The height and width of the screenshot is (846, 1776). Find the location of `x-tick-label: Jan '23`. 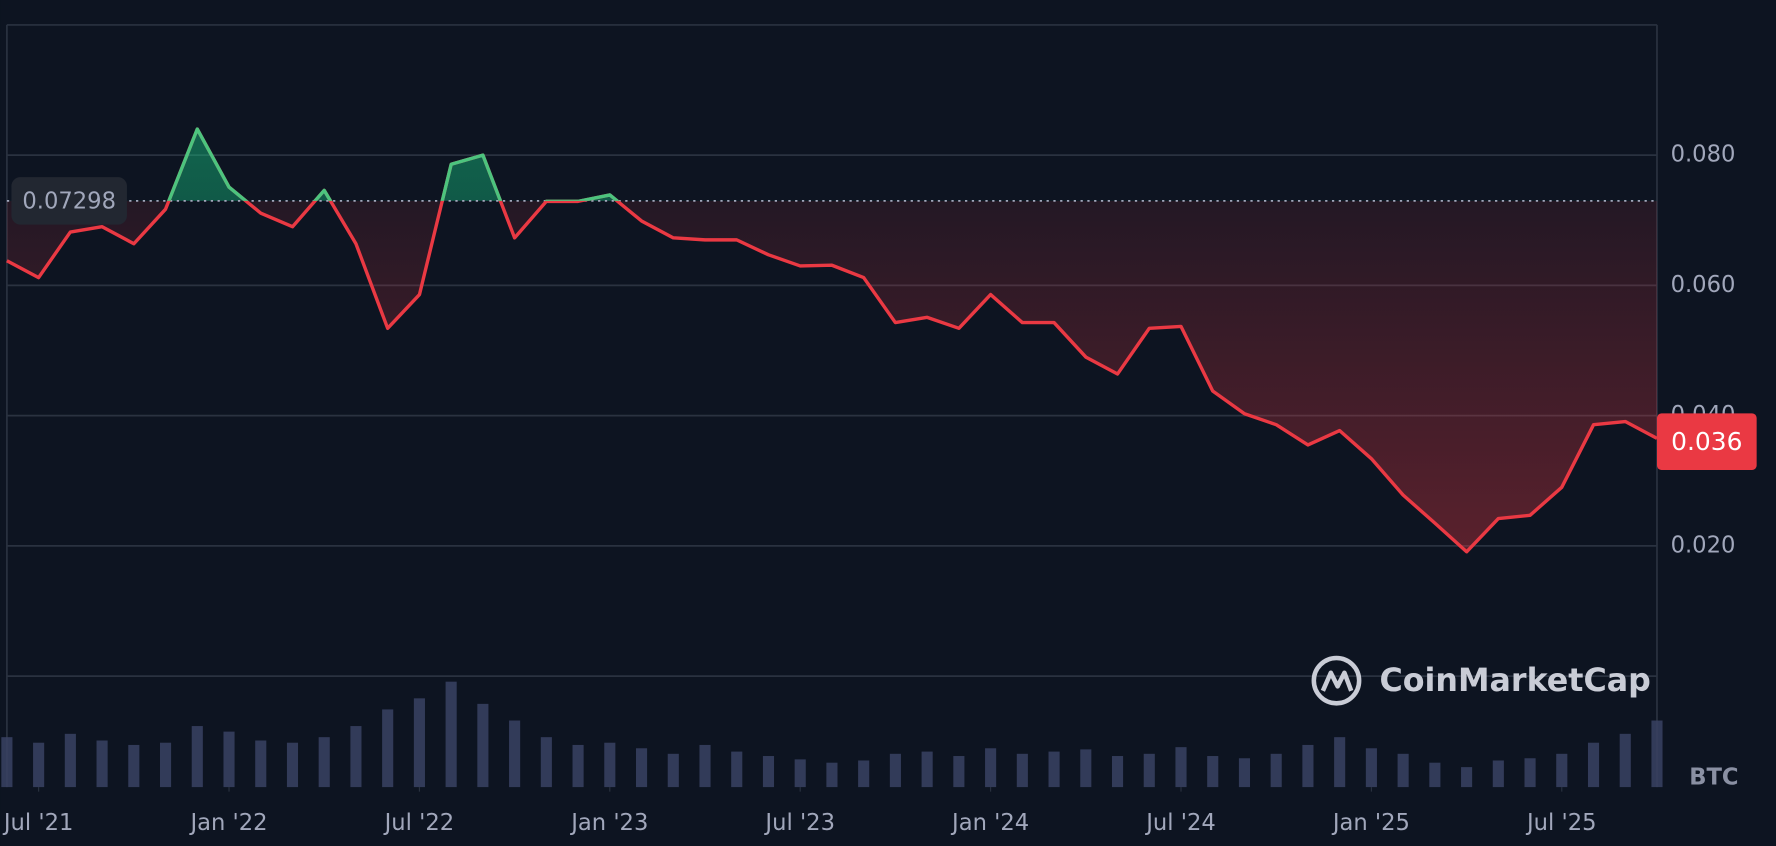

x-tick-label: Jan '23 is located at coordinates (608, 823).